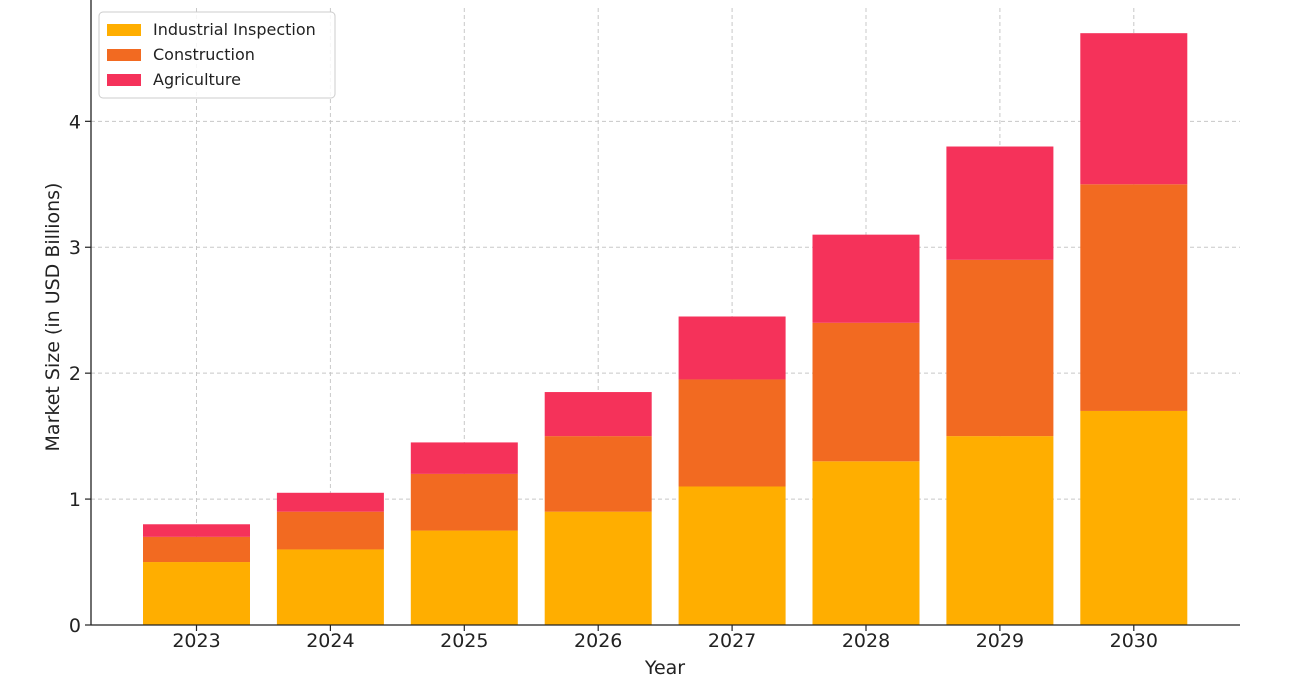  What do you see at coordinates (75, 248) in the screenshot?
I see `y-tick-label: 3` at bounding box center [75, 248].